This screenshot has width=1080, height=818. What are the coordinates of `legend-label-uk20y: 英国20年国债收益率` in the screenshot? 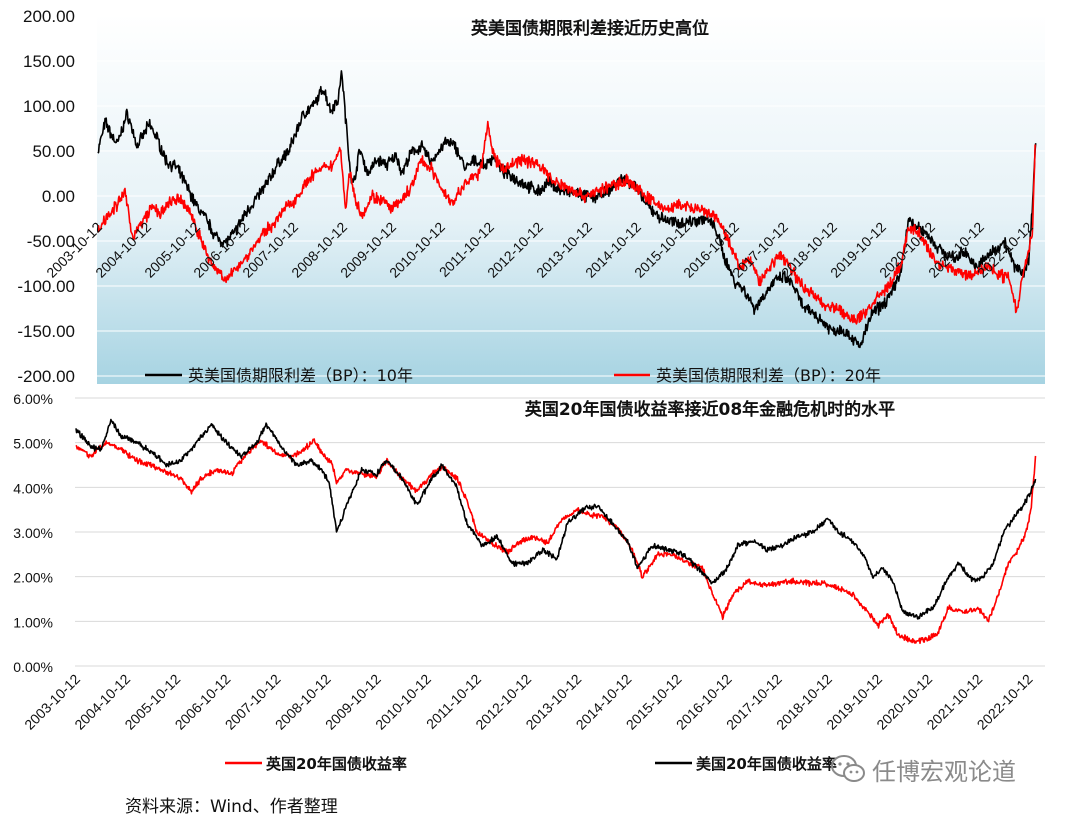 It's located at (336, 764).